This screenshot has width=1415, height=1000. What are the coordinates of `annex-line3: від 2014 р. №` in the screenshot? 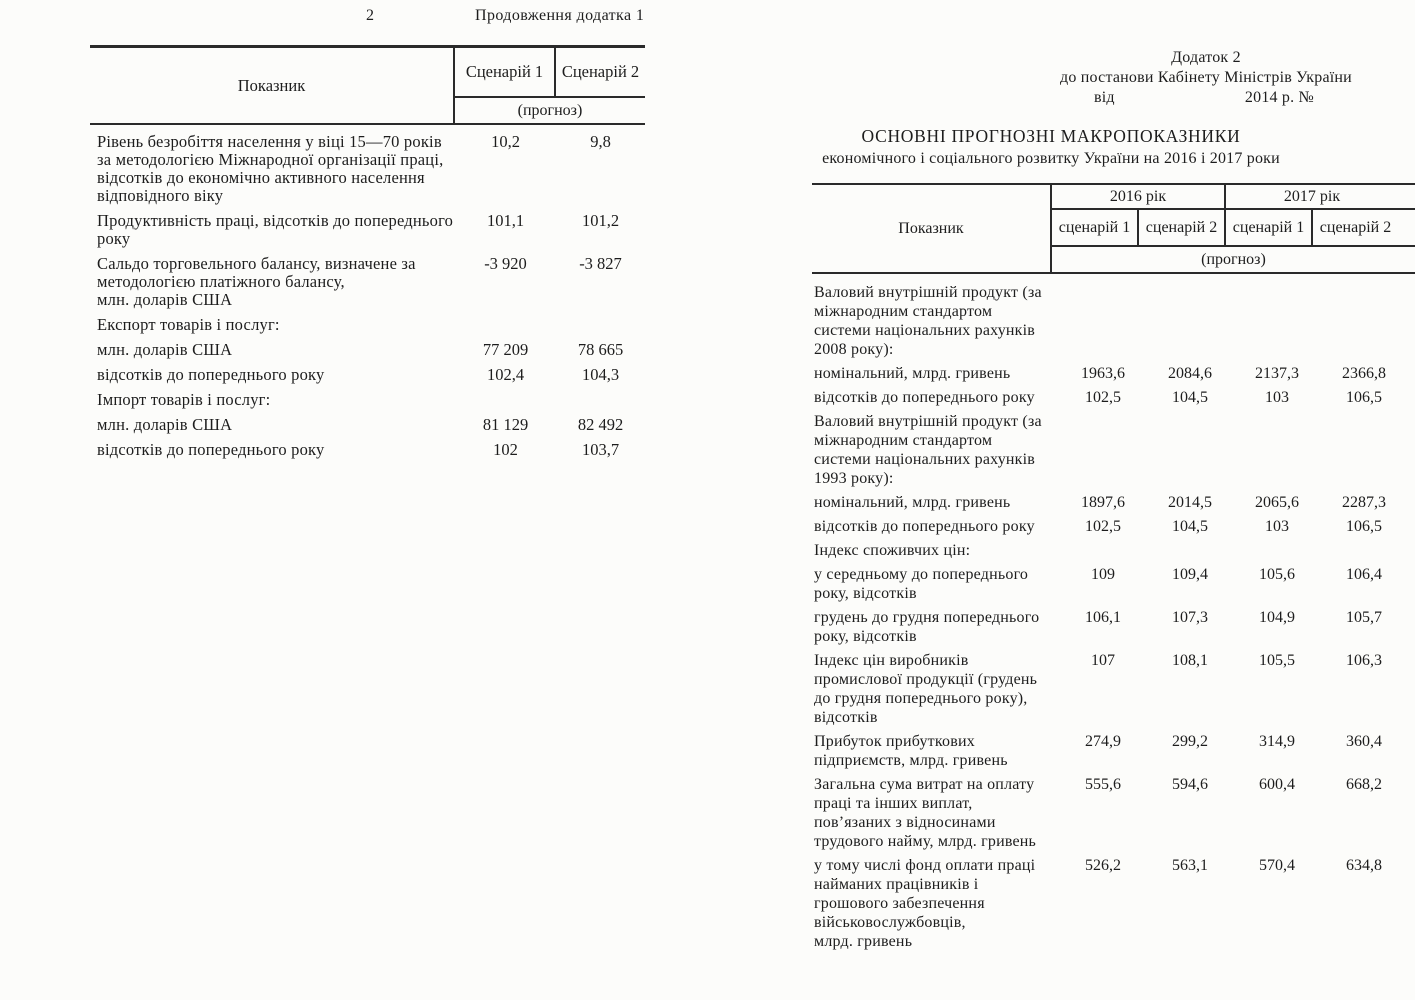 It's located at (1206, 98).